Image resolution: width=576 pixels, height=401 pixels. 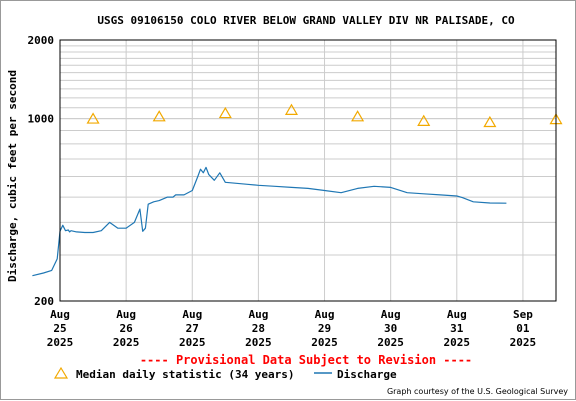 What do you see at coordinates (41, 40) in the screenshot?
I see `y-tick-label: 2000` at bounding box center [41, 40].